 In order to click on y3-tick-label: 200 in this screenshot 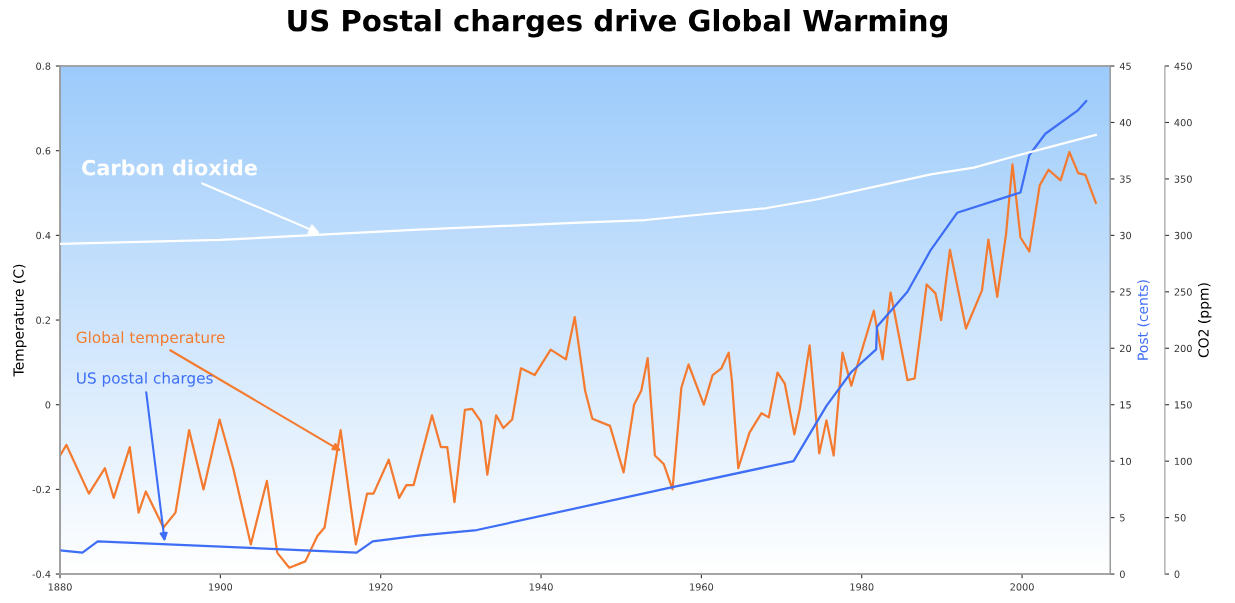, I will do `click(1183, 348)`.